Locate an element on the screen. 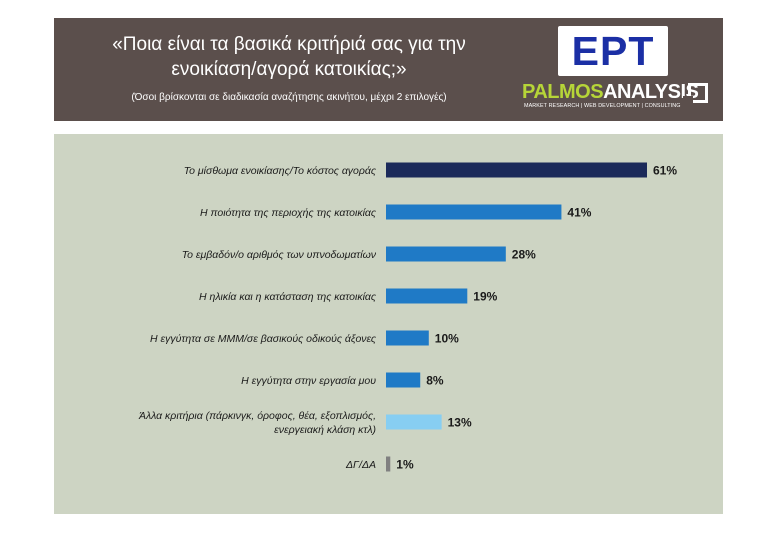 The width and height of the screenshot is (768, 533). ert-logo-text: ΕΡΤ is located at coordinates (613, 51).